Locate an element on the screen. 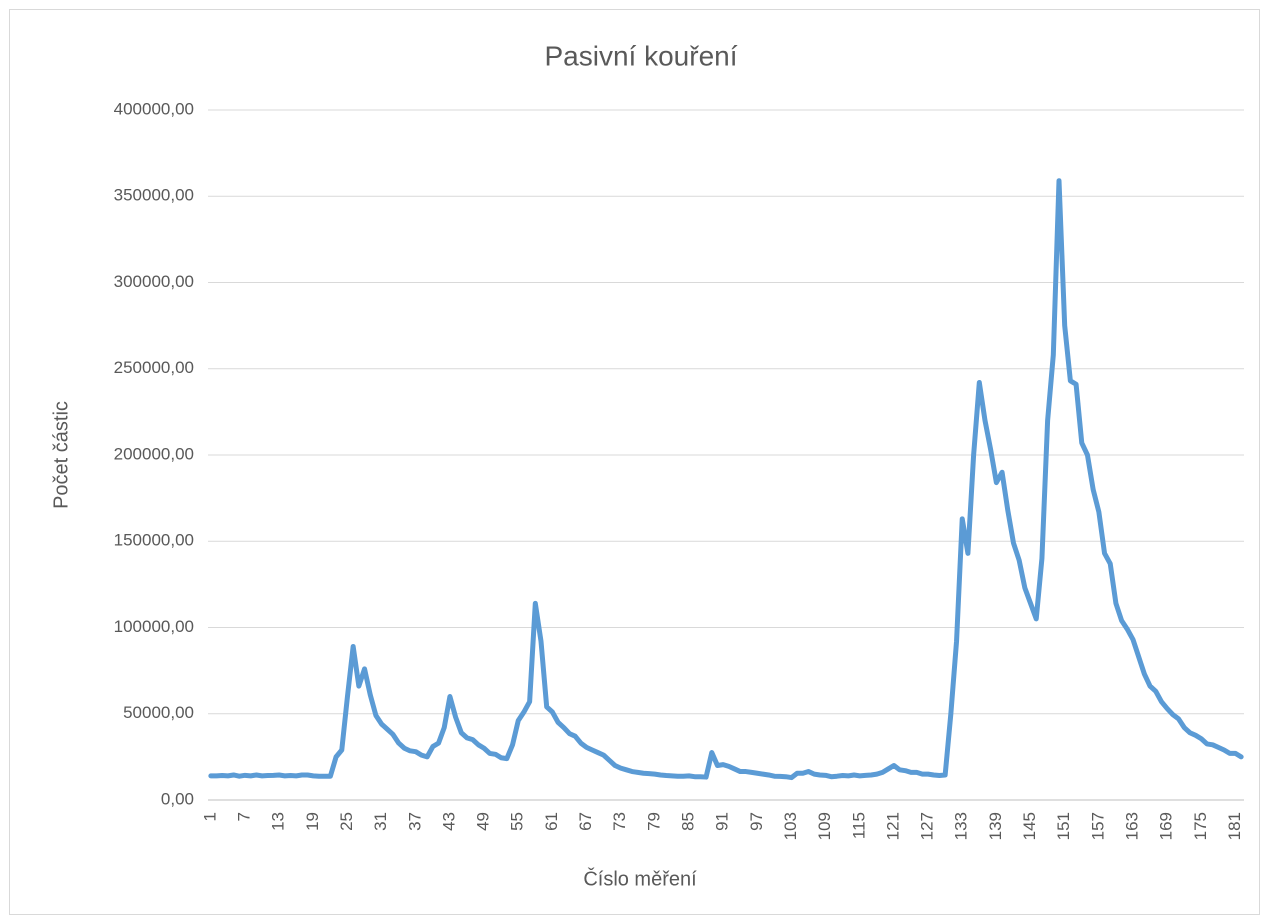 The width and height of the screenshot is (1263, 920). x-tick-label: 145 is located at coordinates (1029, 826).